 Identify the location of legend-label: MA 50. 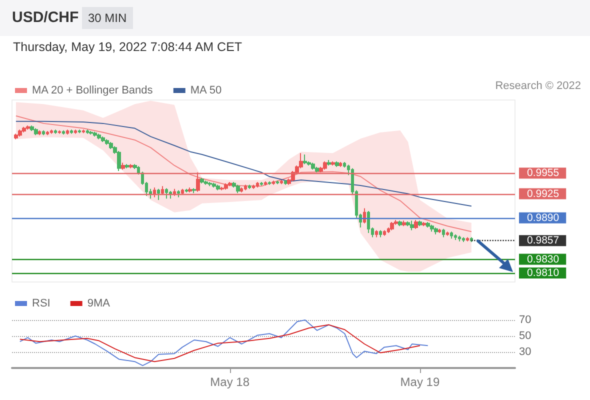
(206, 90).